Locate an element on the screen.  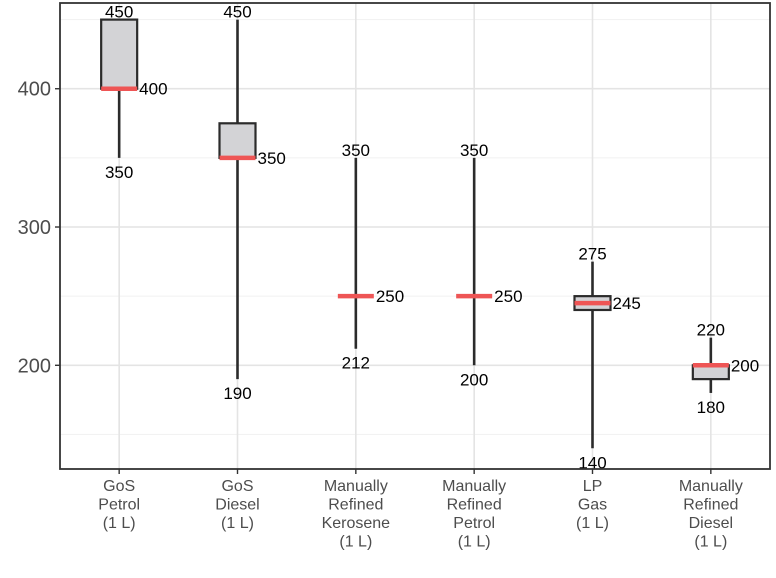
x-tick-label-line: LP is located at coordinates (593, 486).